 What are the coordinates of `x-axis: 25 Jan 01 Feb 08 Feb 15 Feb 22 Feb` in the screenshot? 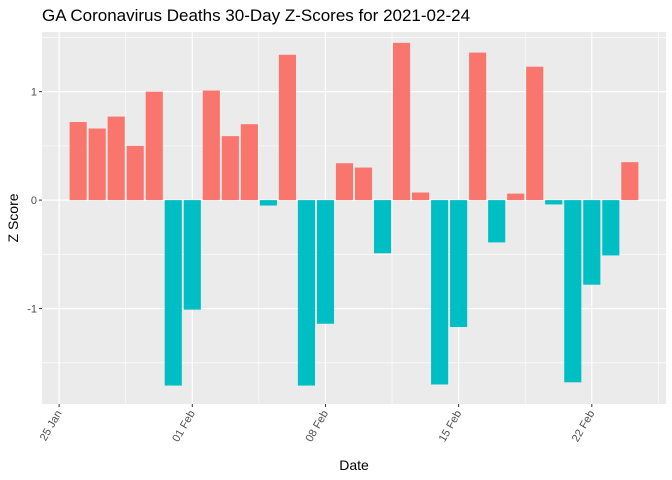 It's located at (318, 424).